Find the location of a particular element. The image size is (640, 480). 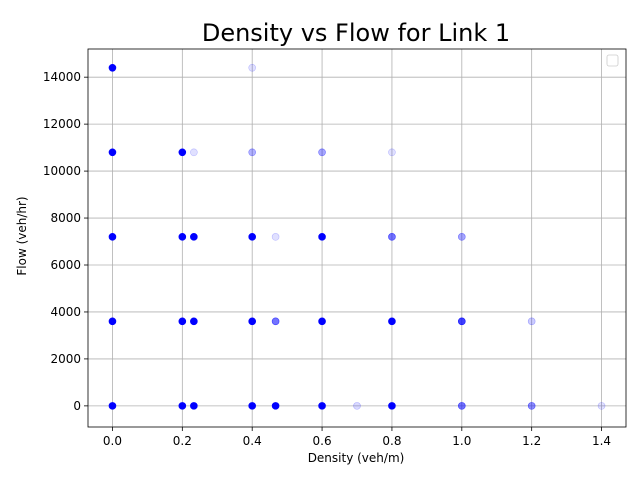

y-tick-label: 12000 is located at coordinates (62, 124).